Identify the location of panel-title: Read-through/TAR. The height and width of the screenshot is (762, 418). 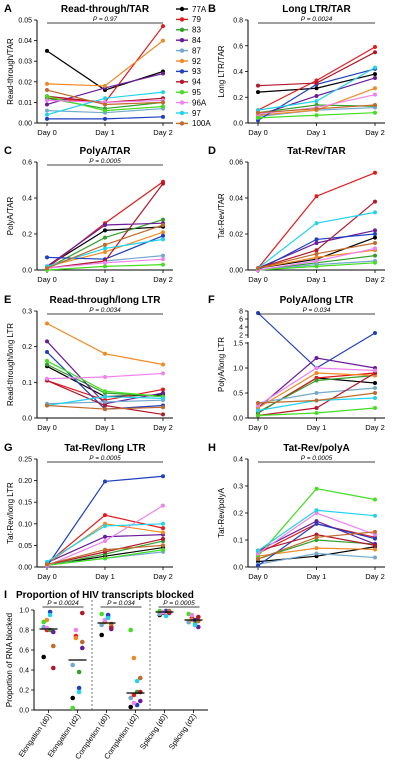
(105, 9).